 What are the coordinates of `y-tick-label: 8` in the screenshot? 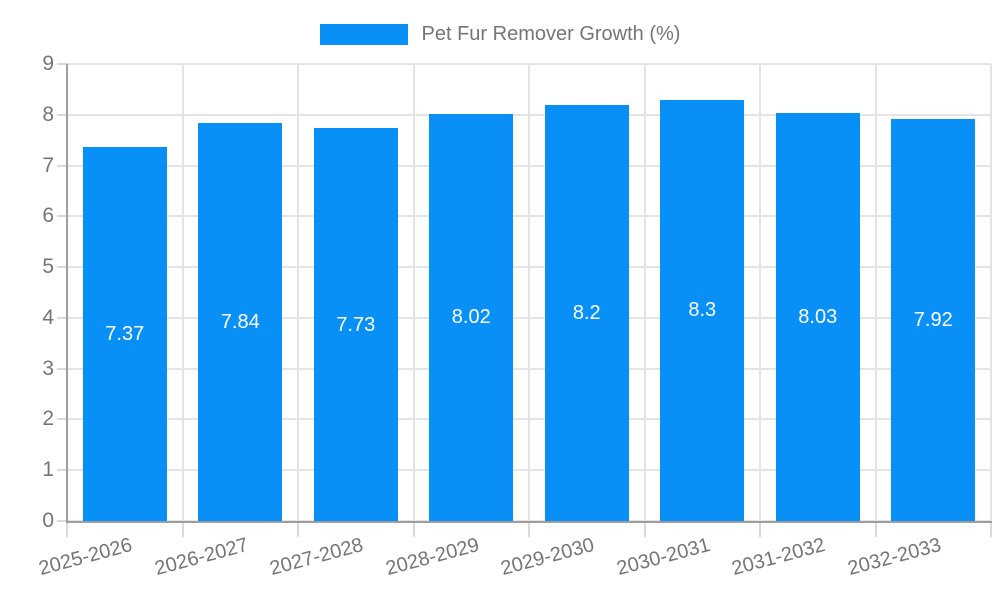 It's located at (48, 114).